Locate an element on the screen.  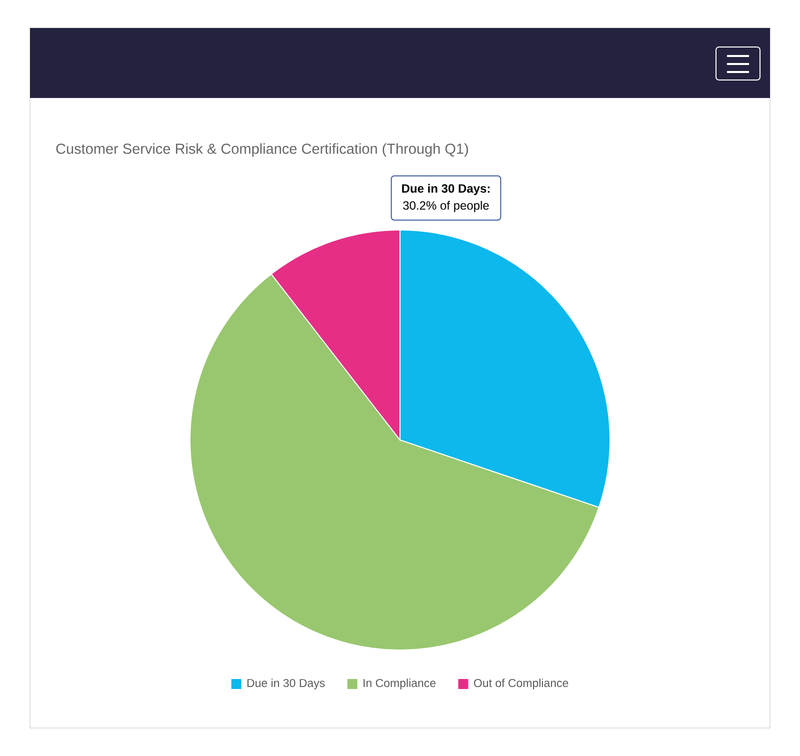
legend-label: Out of Compliance is located at coordinates (521, 684).